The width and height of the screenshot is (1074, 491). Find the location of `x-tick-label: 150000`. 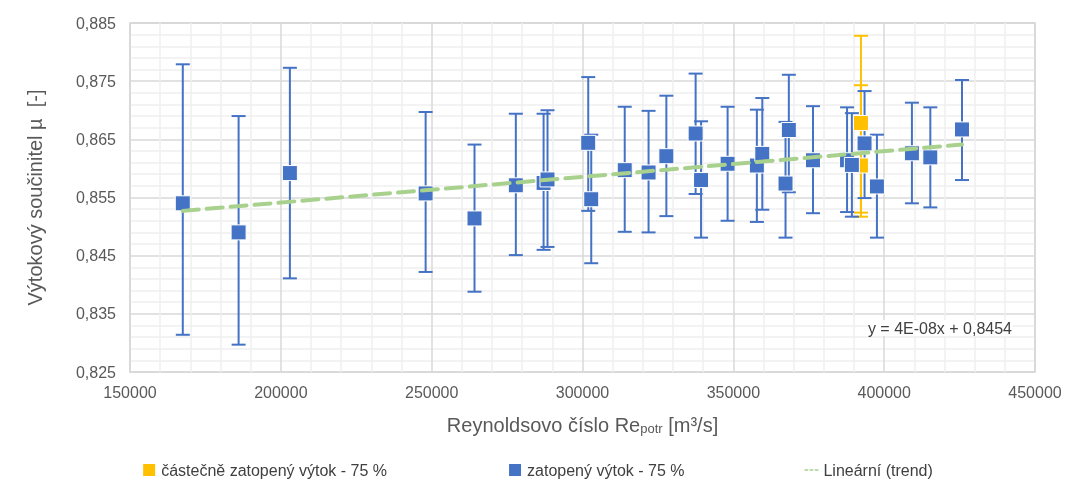

x-tick-label: 150000 is located at coordinates (130, 392).